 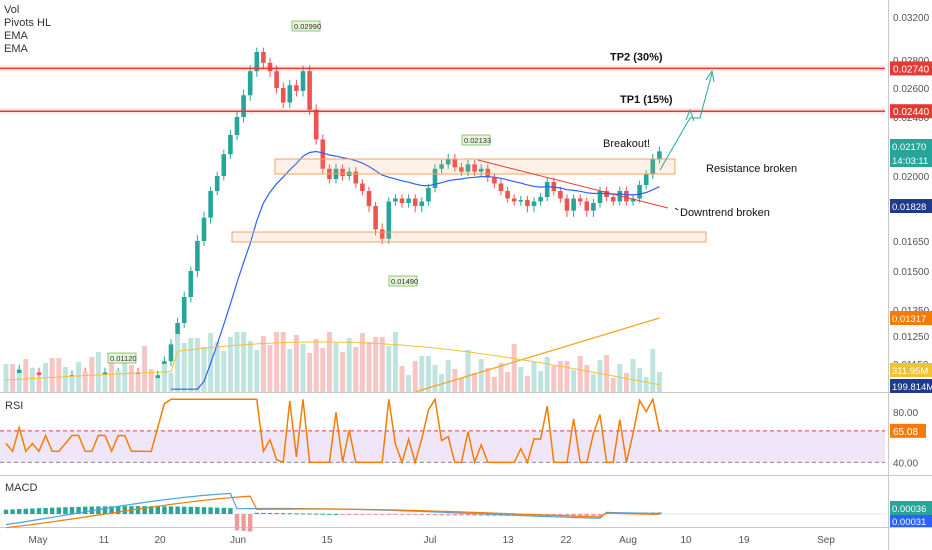 What do you see at coordinates (537, 355) in the screenshot?
I see `ema-slow-line` at bounding box center [537, 355].